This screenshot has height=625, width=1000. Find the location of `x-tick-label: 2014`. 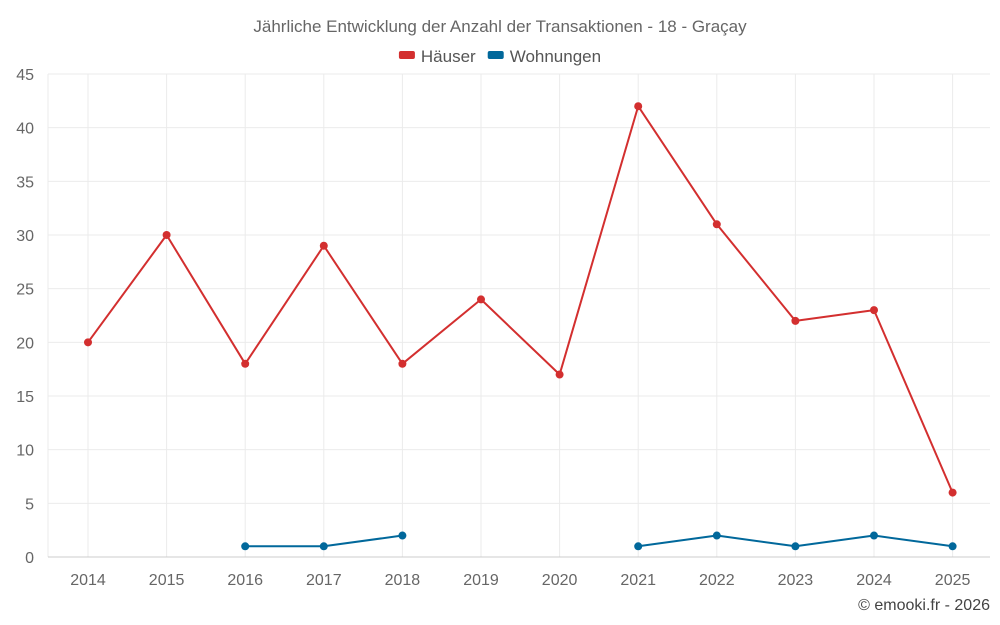

x-tick-label: 2014 is located at coordinates (88, 580).